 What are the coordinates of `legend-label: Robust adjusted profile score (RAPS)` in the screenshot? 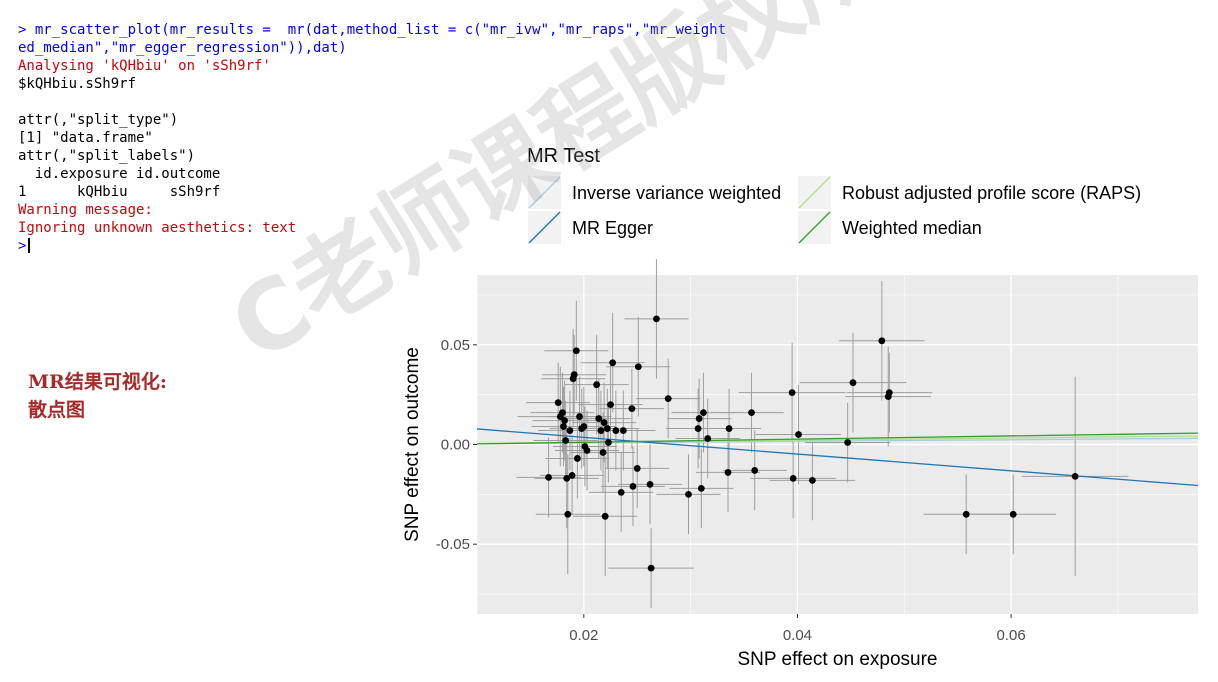 It's located at (991, 193).